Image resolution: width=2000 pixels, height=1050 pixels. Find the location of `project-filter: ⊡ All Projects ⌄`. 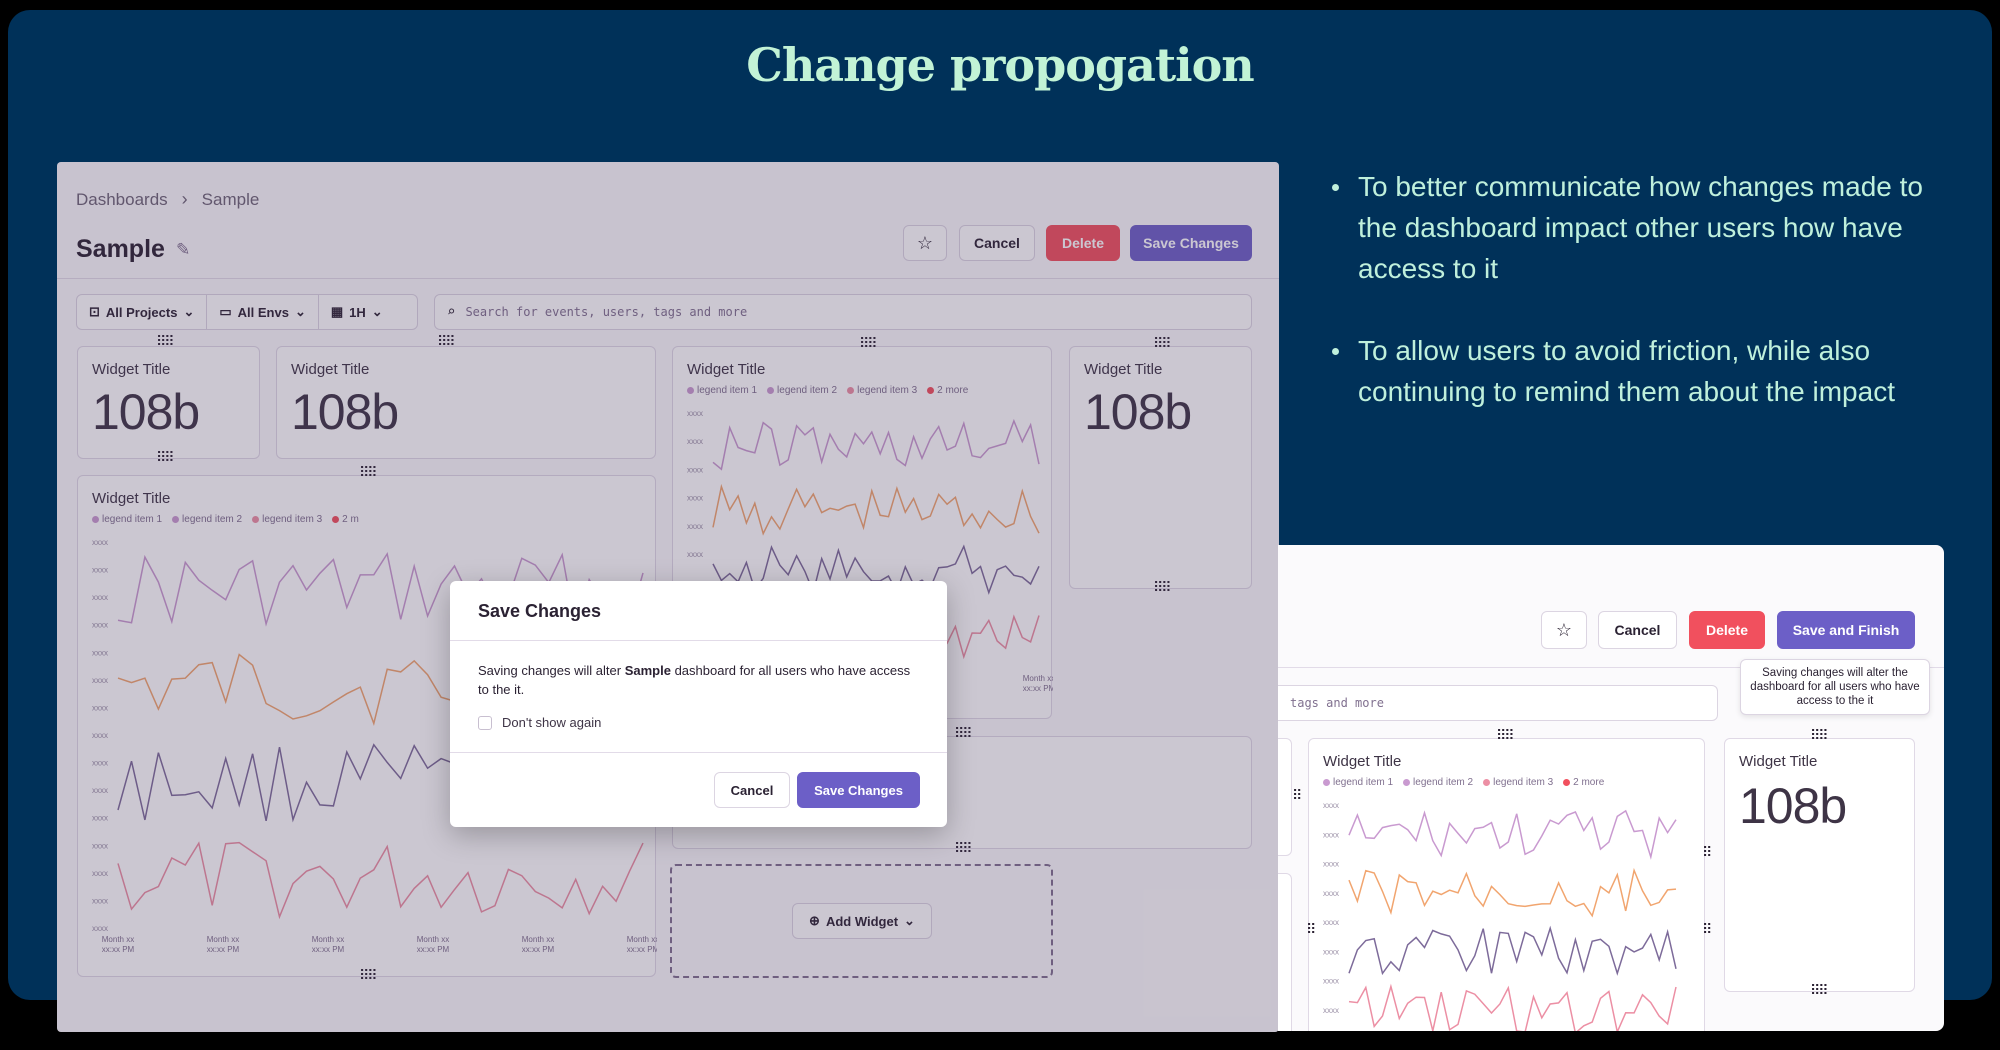

project-filter: ⊡ All Projects ⌄ is located at coordinates (142, 312).